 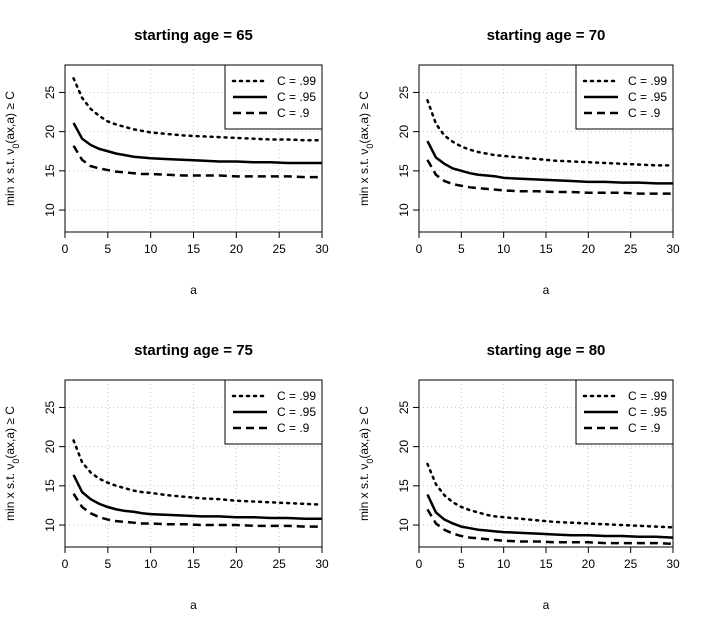 I want to click on chart-title: starting age = 70, so click(x=546, y=35).